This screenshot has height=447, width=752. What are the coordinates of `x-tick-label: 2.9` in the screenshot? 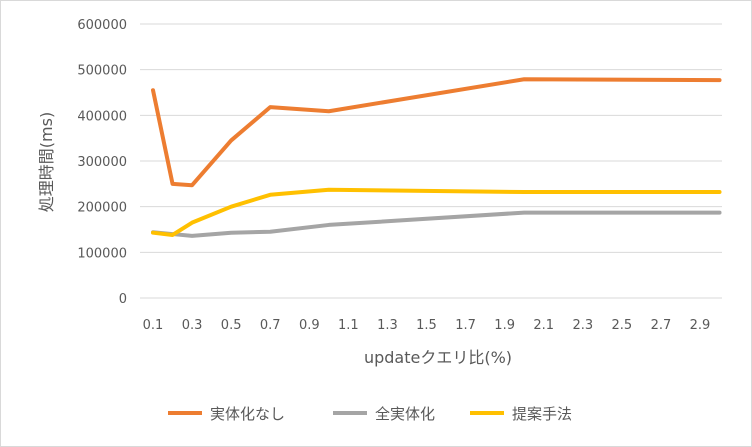 It's located at (700, 325).